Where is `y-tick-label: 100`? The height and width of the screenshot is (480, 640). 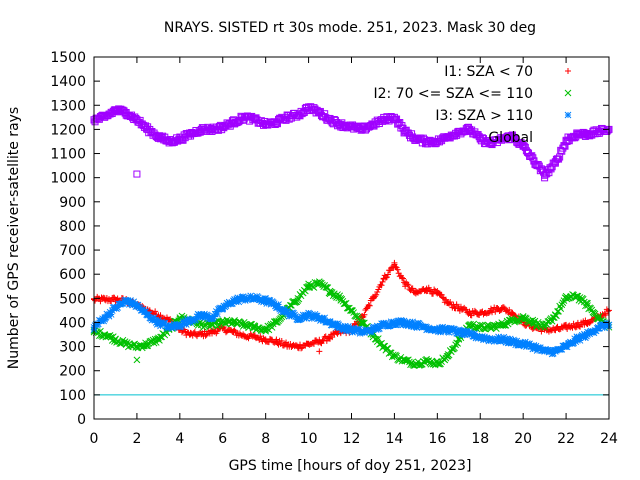 y-tick-label: 100 is located at coordinates (72, 396).